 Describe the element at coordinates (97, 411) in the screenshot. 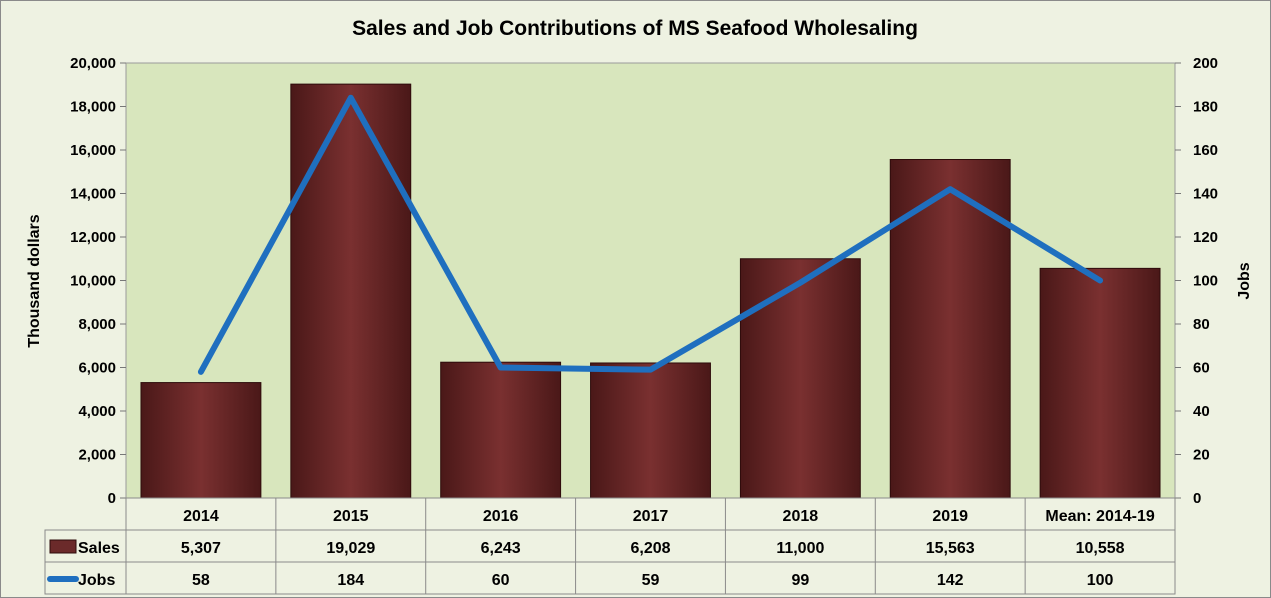

I see `y-tick-label: 4,000` at that location.